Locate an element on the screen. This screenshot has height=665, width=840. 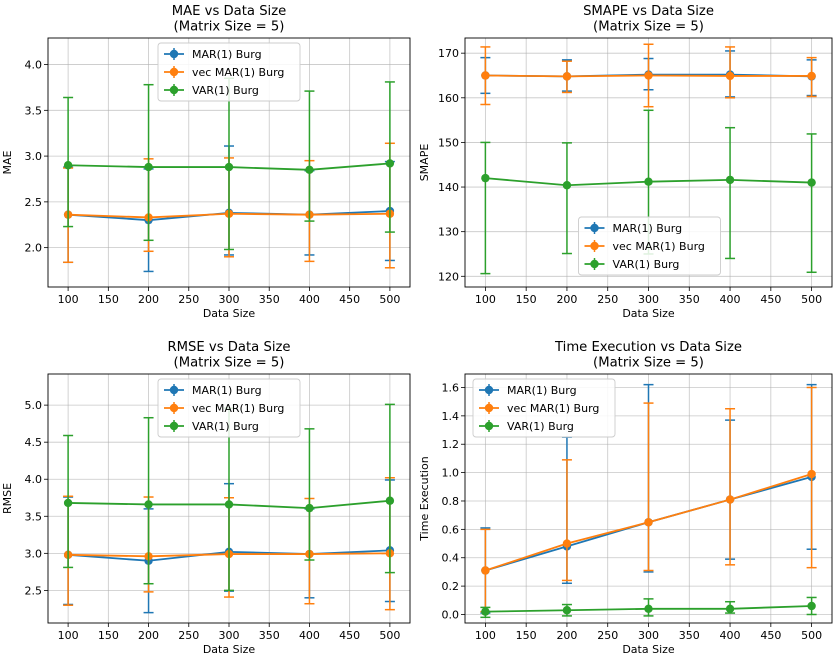
y-tick-label: 2.0 is located at coordinates (34, 248).